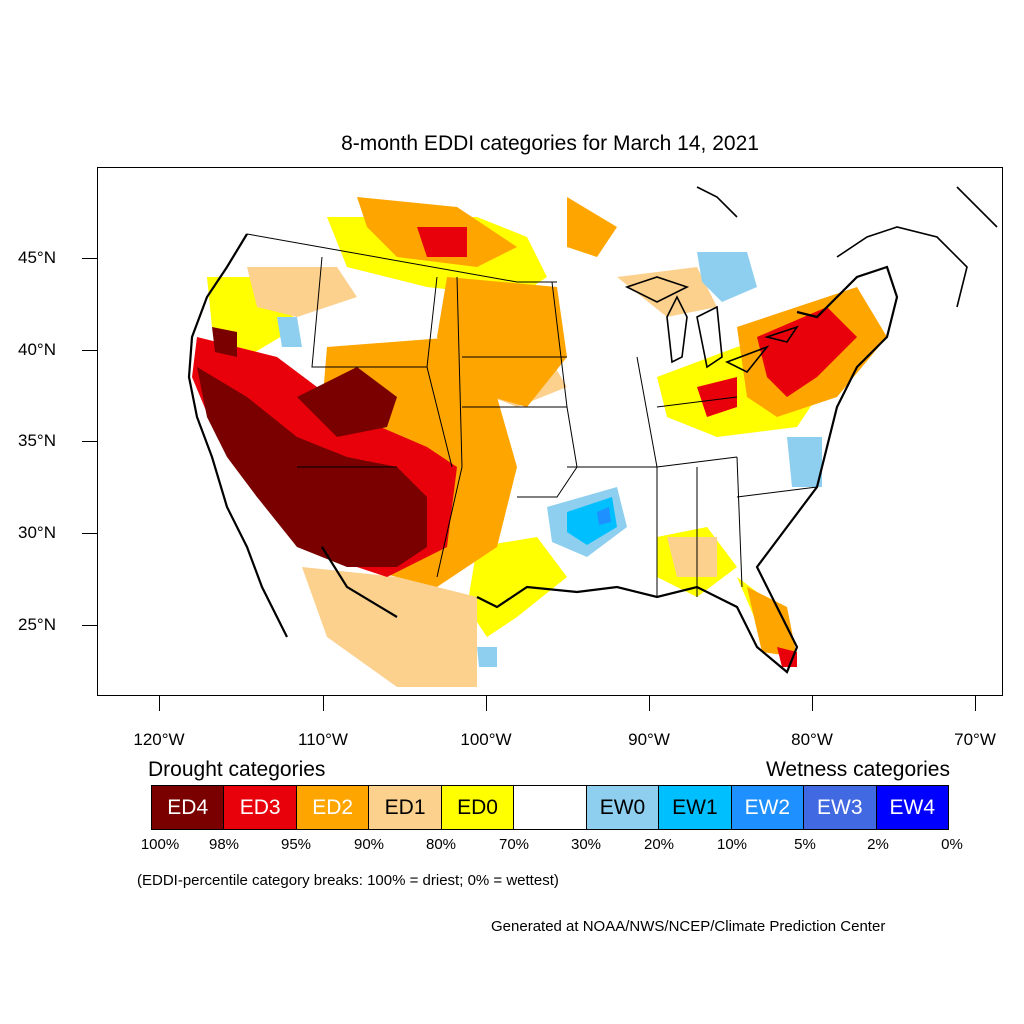  What do you see at coordinates (659, 844) in the screenshot?
I see `percent-break: 20%` at bounding box center [659, 844].